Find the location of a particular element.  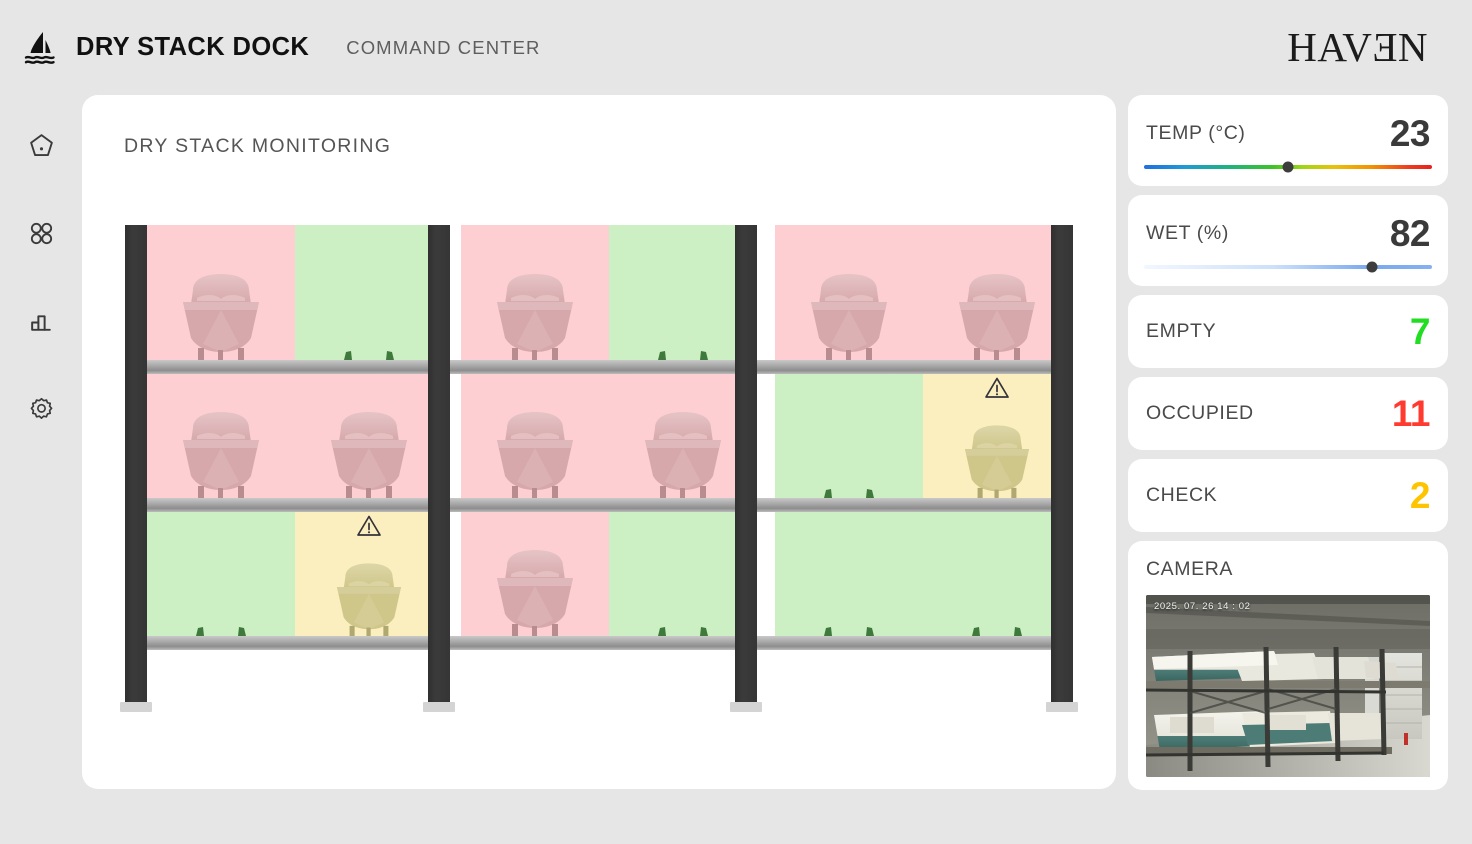

sidebar-item-analytics is located at coordinates (41, 321).